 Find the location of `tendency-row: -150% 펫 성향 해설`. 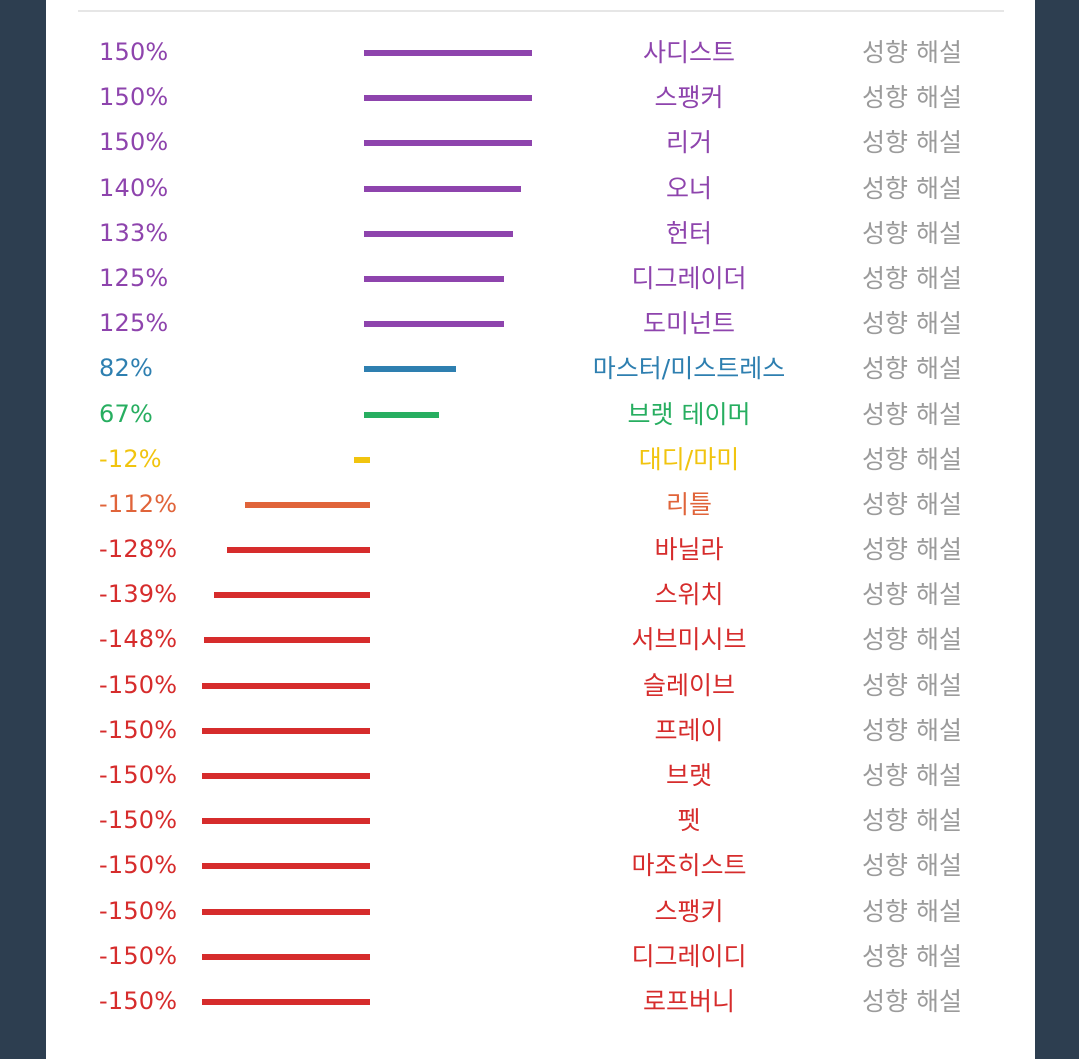

tendency-row: -150% 펫 성향 해설 is located at coordinates (540, 820).